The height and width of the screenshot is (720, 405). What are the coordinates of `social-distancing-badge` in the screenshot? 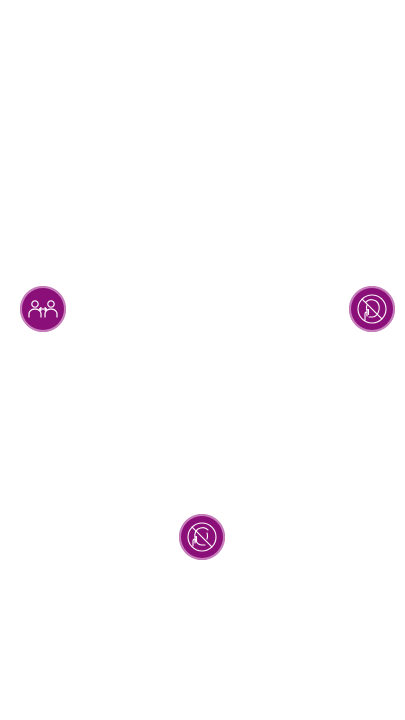 It's located at (43, 309).